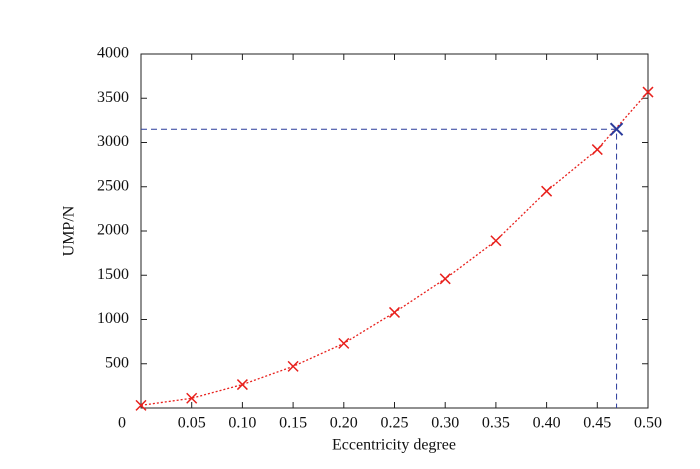  What do you see at coordinates (242, 423) in the screenshot?
I see `x-tick-label: 0.10` at bounding box center [242, 423].